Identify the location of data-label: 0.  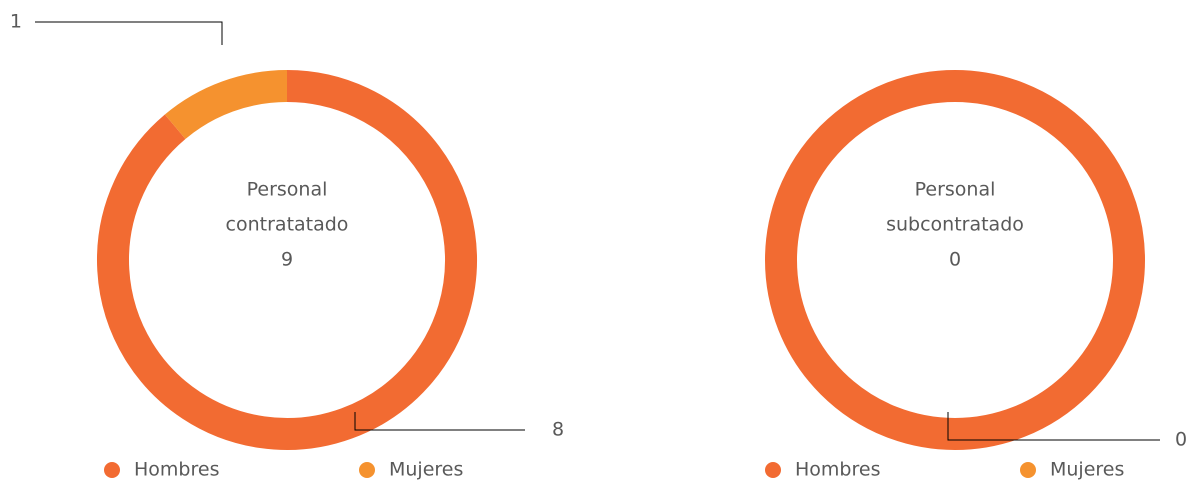
(1181, 440).